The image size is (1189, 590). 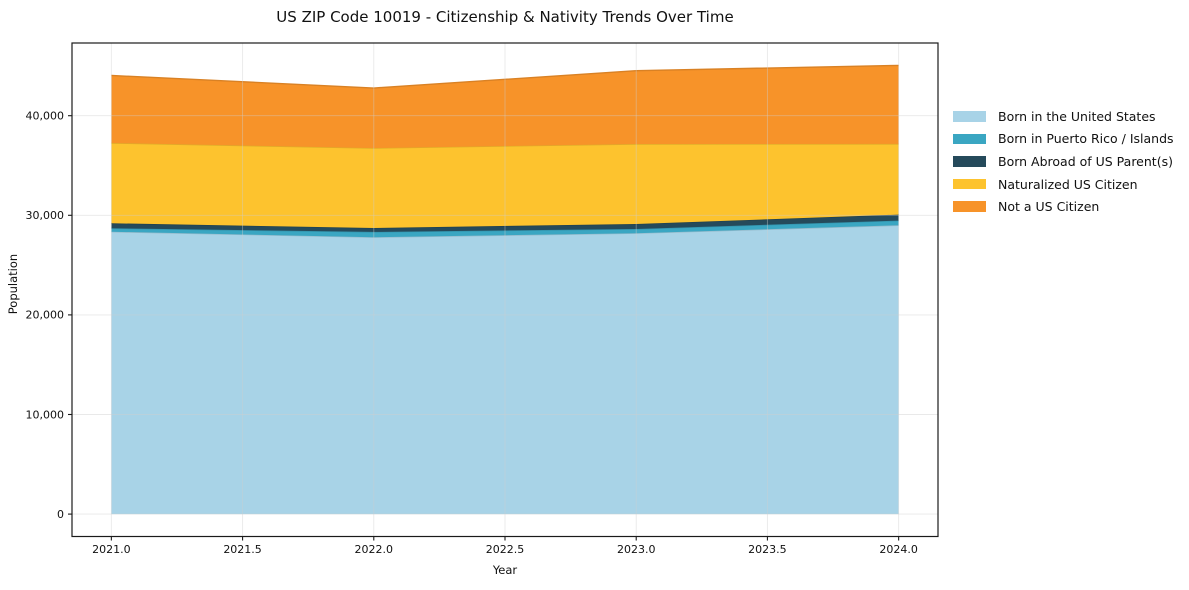 What do you see at coordinates (1049, 207) in the screenshot?
I see `legend-label: Not a US Citizen` at bounding box center [1049, 207].